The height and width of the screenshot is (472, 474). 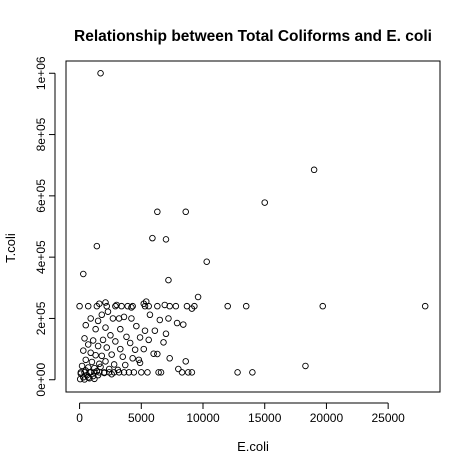 What do you see at coordinates (79, 418) in the screenshot?
I see `x-tick-label: 0` at bounding box center [79, 418].